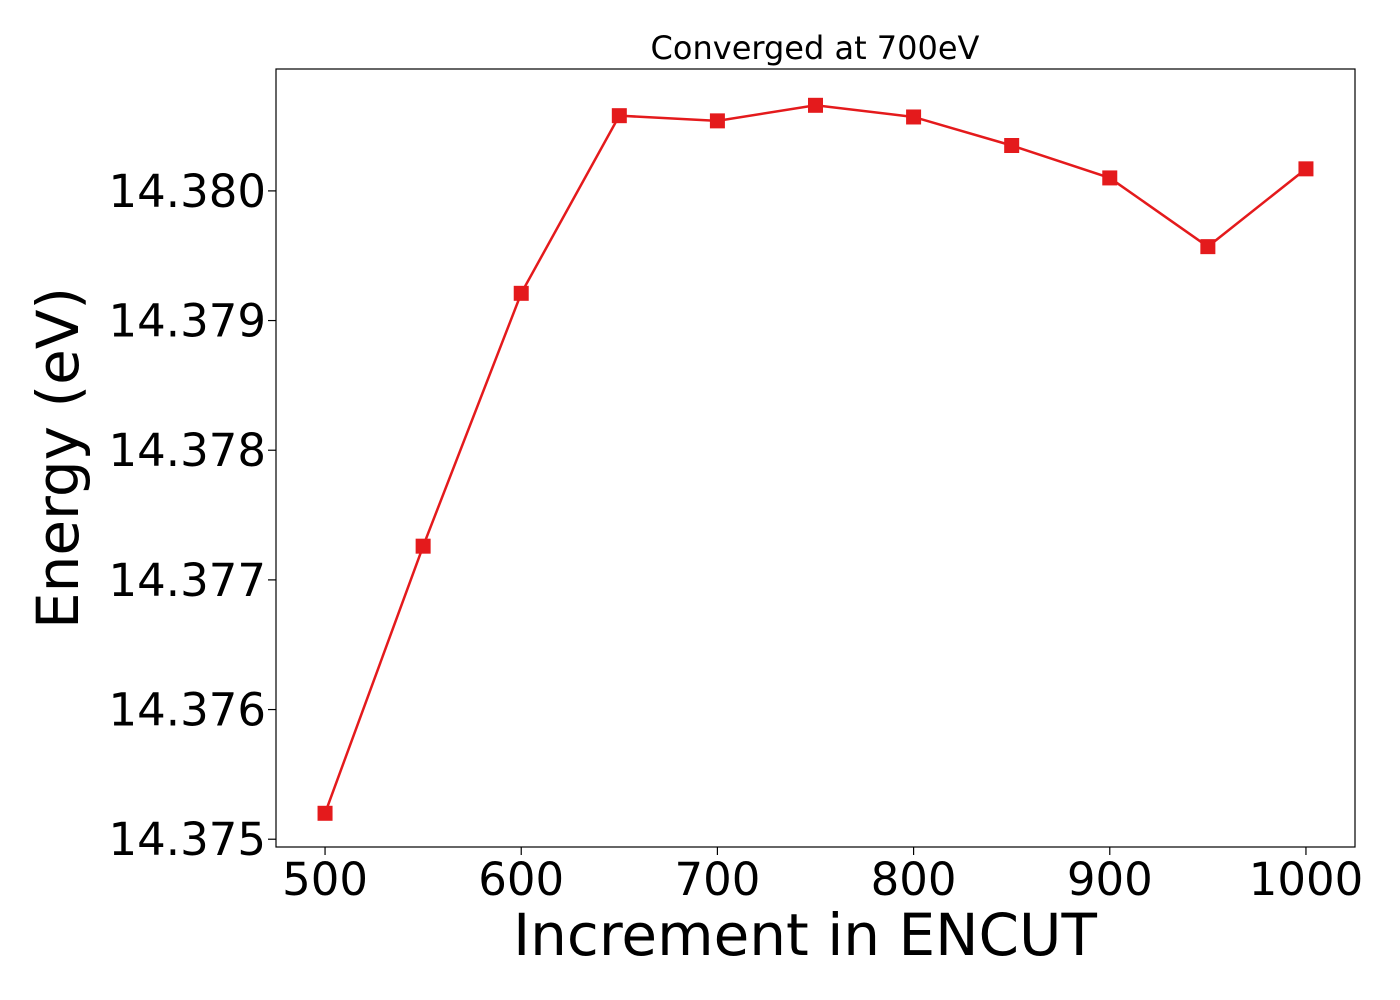  What do you see at coordinates (805, 935) in the screenshot?
I see `x-axis-title: Increment in ENCUT` at bounding box center [805, 935].